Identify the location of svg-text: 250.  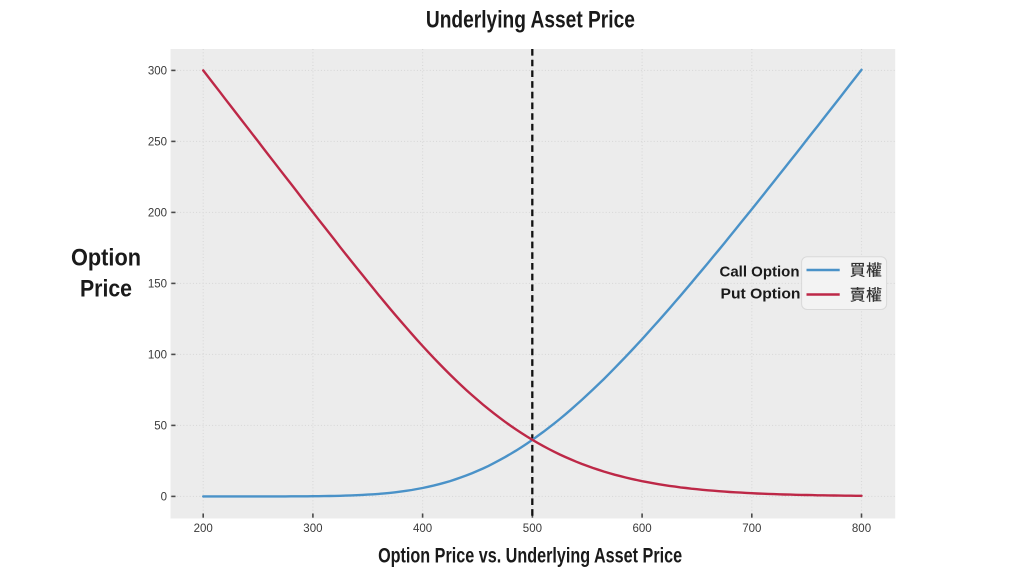
(157, 143).